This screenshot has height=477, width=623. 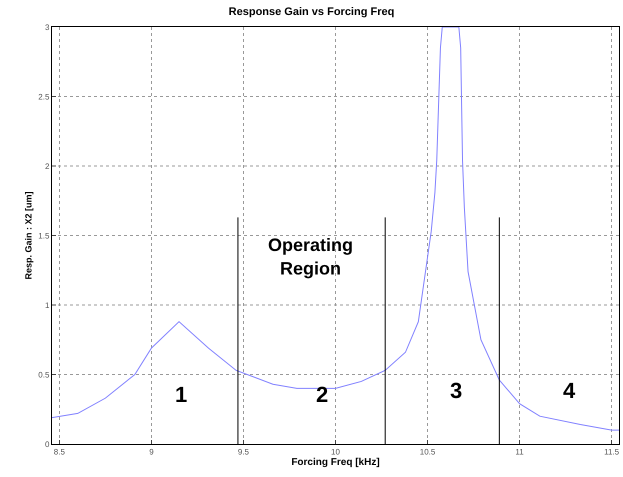 What do you see at coordinates (569, 390) in the screenshot?
I see `annotation: 4` at bounding box center [569, 390].